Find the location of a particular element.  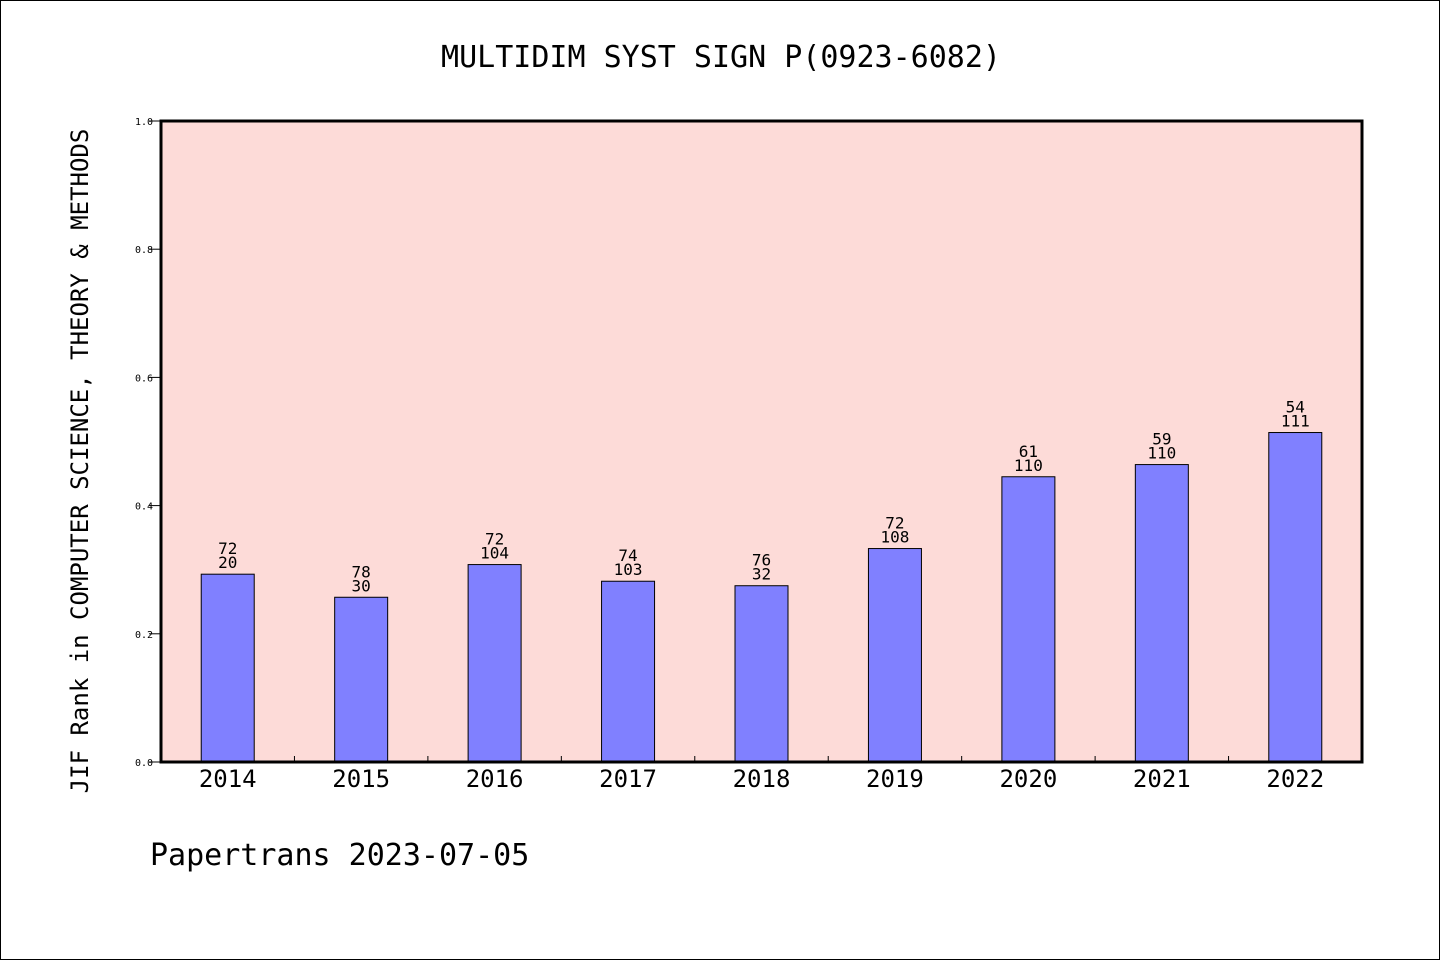

bar-label-bottom: 111 is located at coordinates (1295, 421).